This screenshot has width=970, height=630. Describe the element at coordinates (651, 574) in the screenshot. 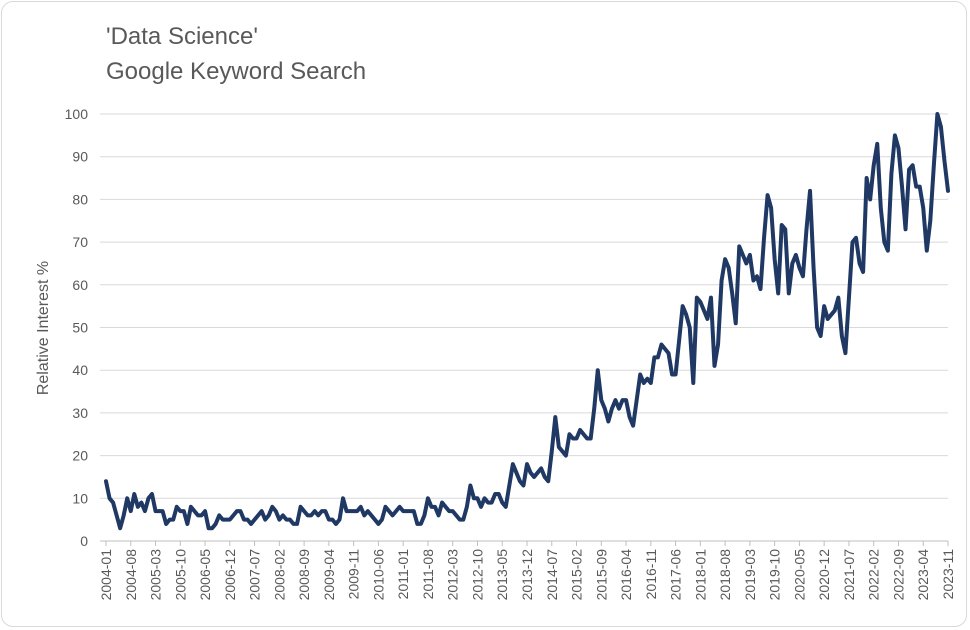

I see `x-tick-label: 2016-11` at that location.